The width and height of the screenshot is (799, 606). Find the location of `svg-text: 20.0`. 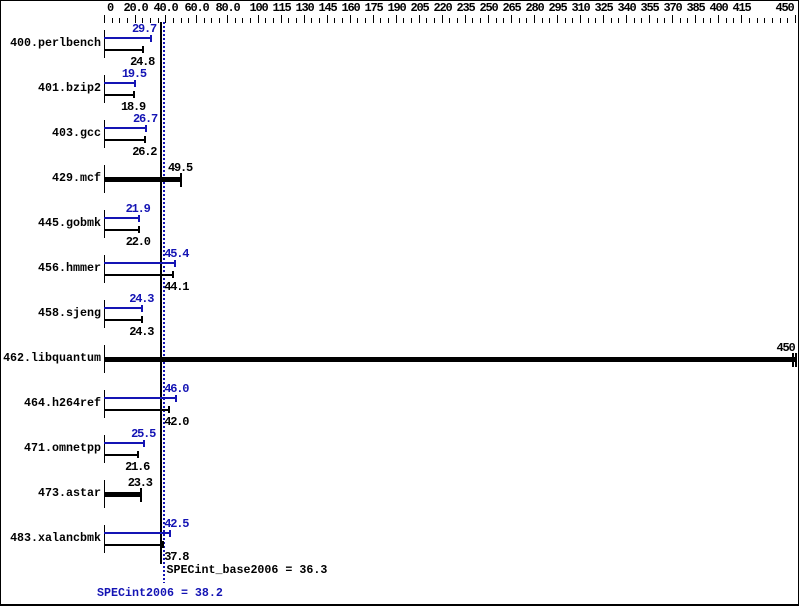

svg-text: 20.0 is located at coordinates (135, 8).